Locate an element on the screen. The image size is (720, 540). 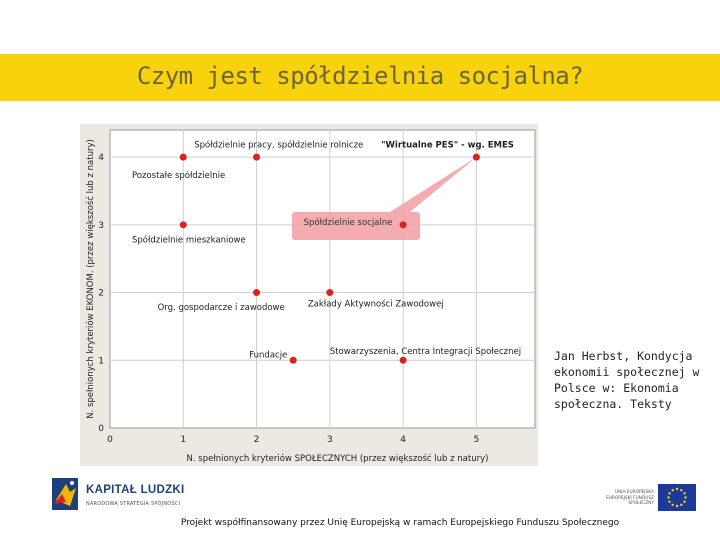
point-label: Pozostałe spółdzielnie is located at coordinates (178, 175).